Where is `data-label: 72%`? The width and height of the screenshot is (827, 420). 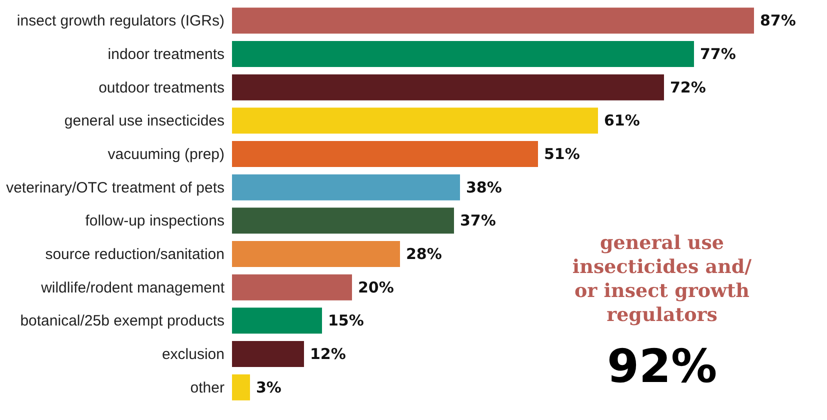
data-label: 72% is located at coordinates (688, 87).